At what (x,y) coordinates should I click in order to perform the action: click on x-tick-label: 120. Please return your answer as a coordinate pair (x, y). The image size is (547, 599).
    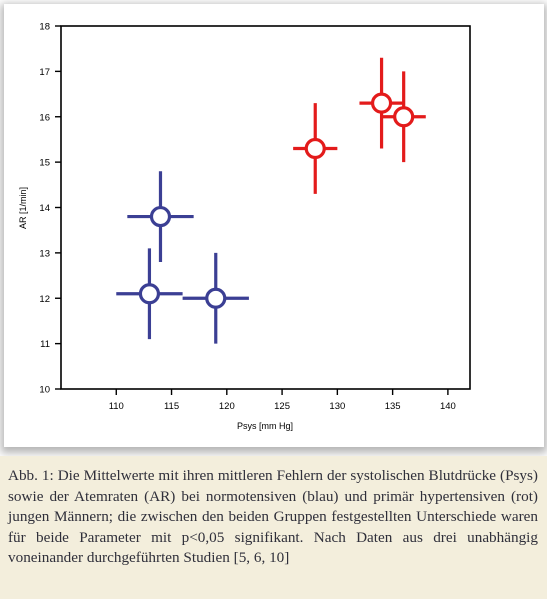
    Looking at the image, I should click on (227, 406).